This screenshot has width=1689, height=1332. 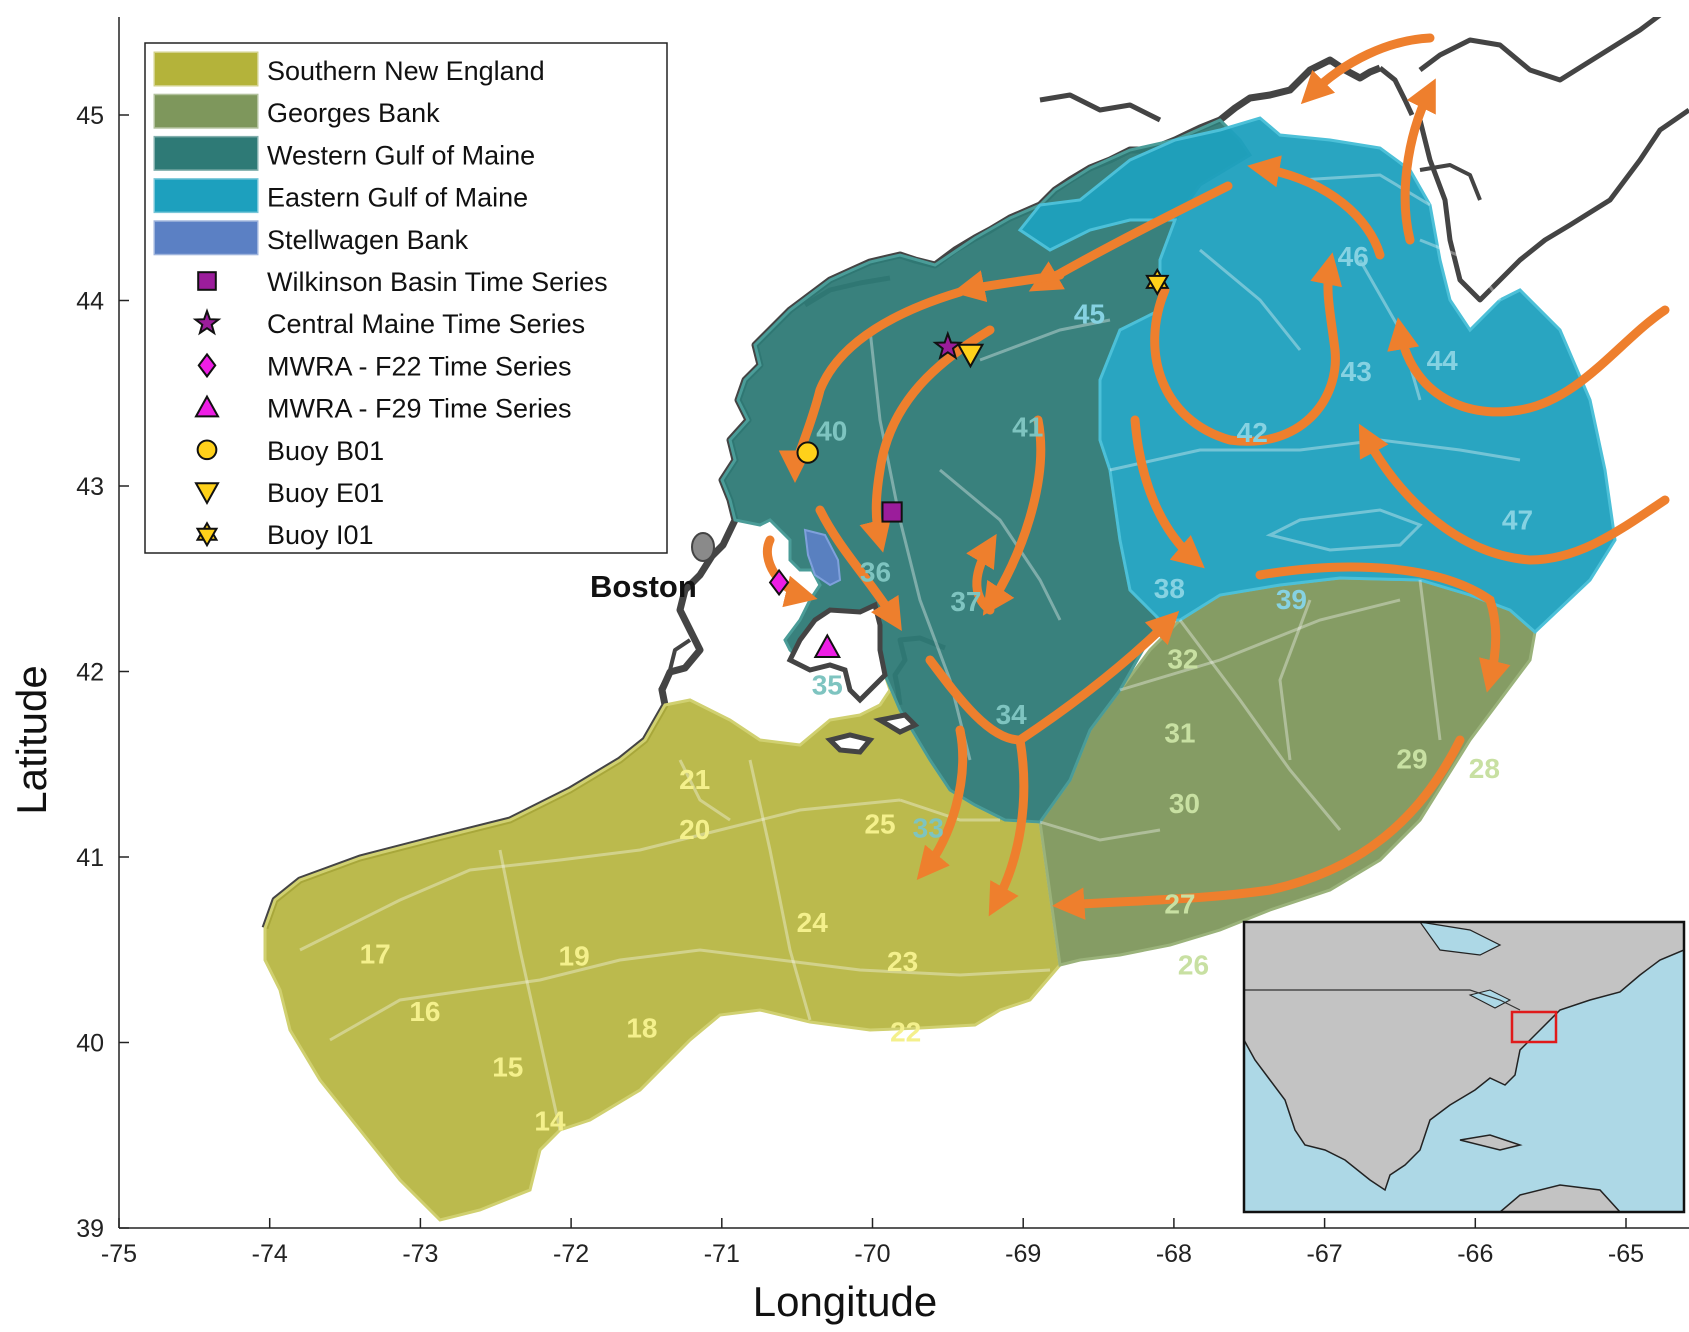 I want to click on zone-number-45: 45, so click(x=1089, y=313).